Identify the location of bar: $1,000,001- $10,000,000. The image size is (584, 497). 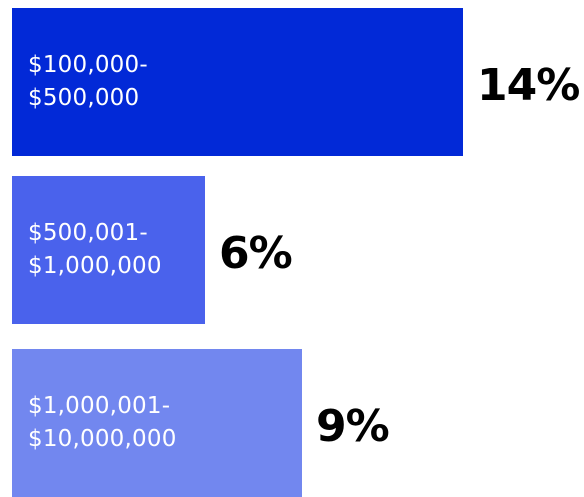
(157, 423).